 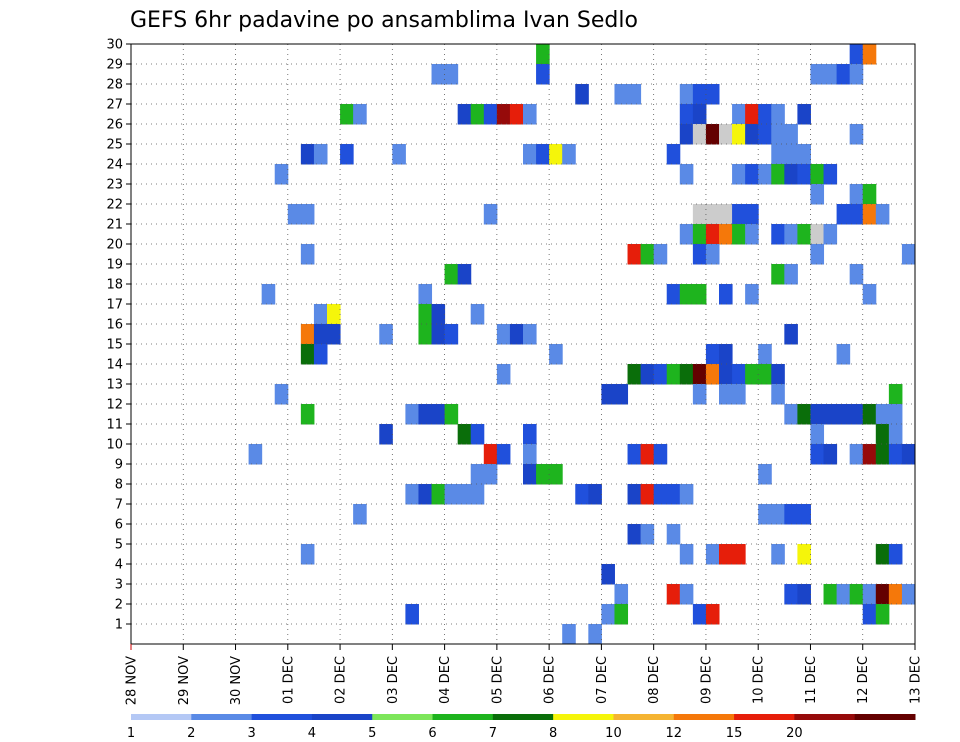 I want to click on y-tick-label: 25, so click(x=114, y=145).